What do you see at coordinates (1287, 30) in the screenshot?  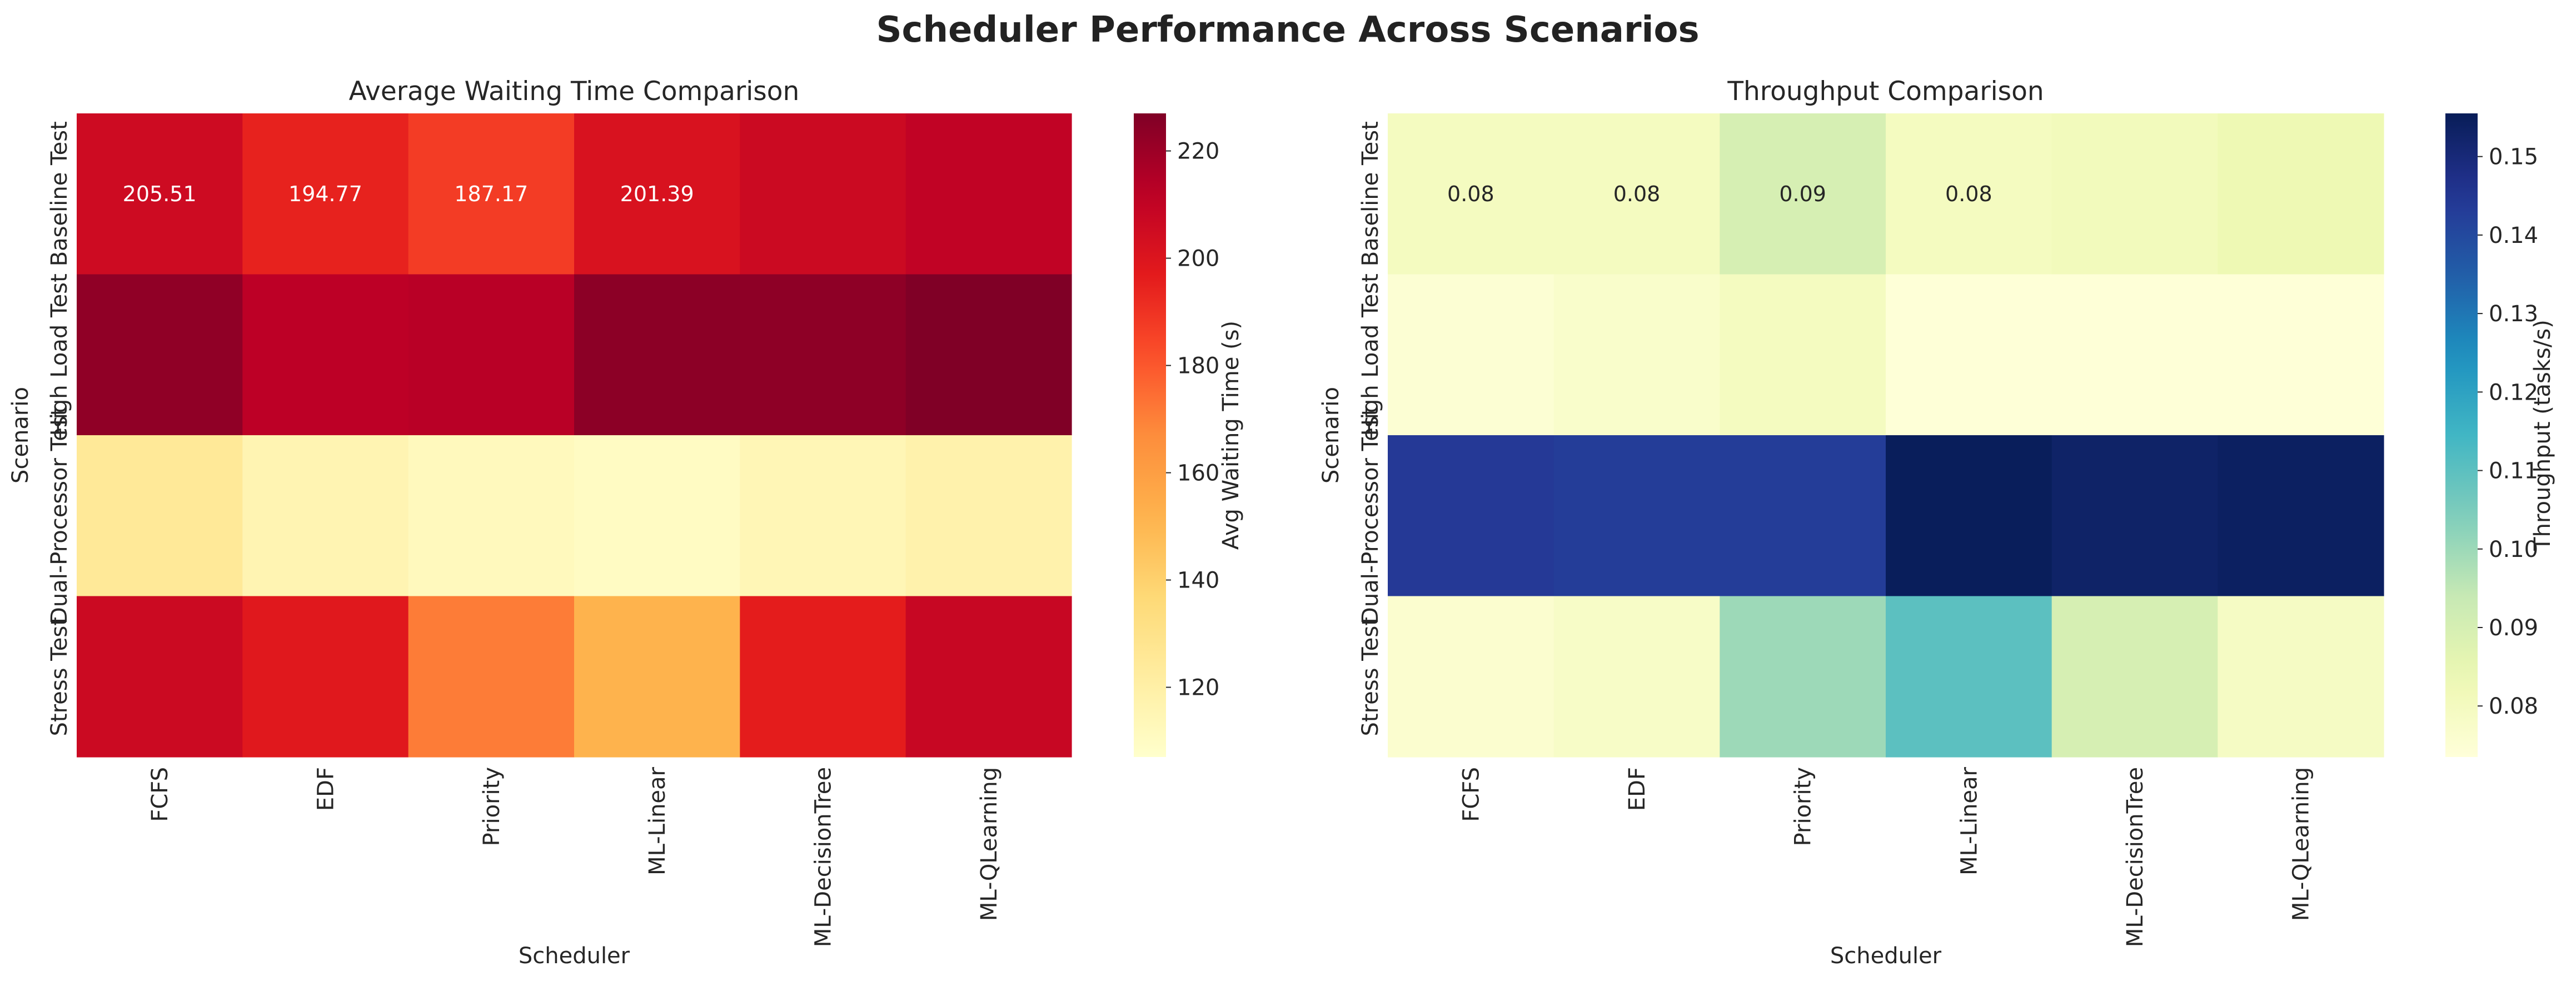 I see `figure-title: Scheduler Performance Across Scenarios` at bounding box center [1287, 30].